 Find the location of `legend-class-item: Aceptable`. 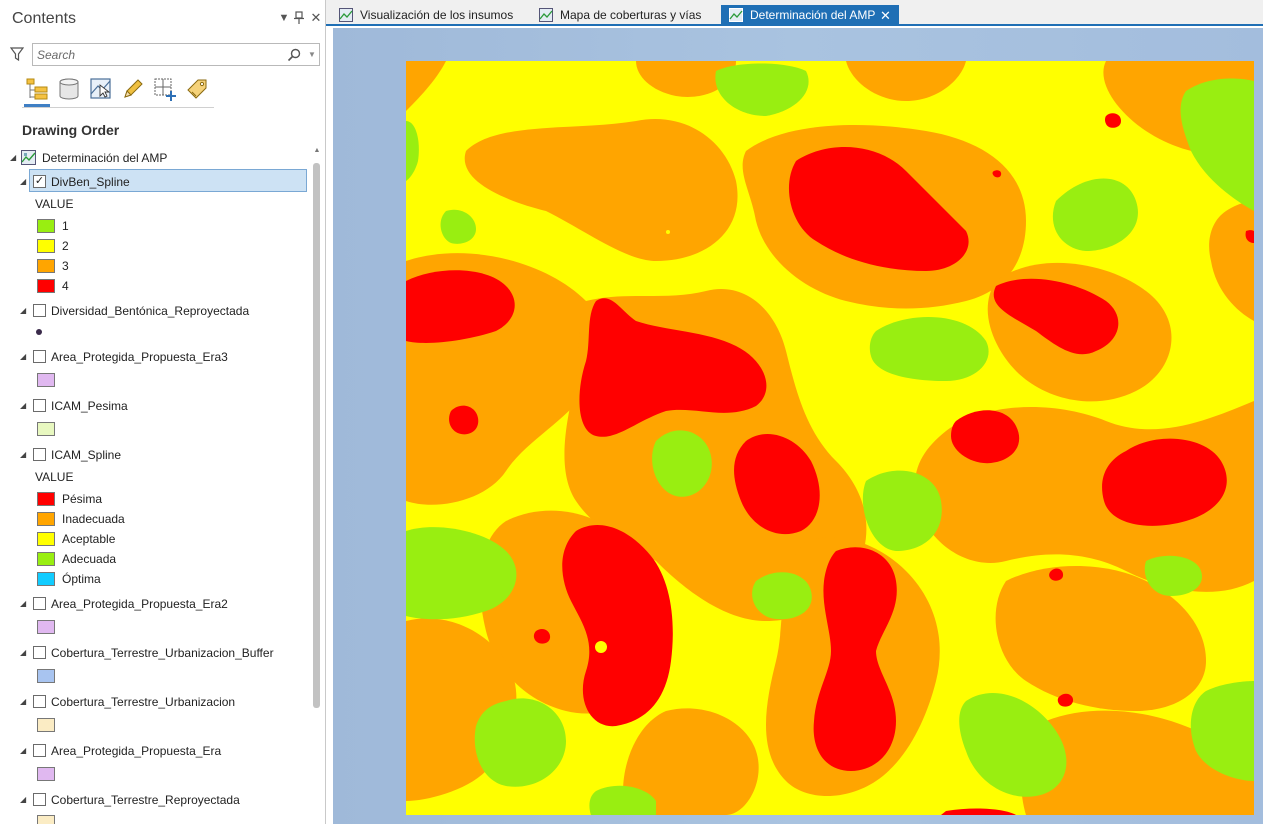

legend-class-item: Aceptable is located at coordinates (155, 540).